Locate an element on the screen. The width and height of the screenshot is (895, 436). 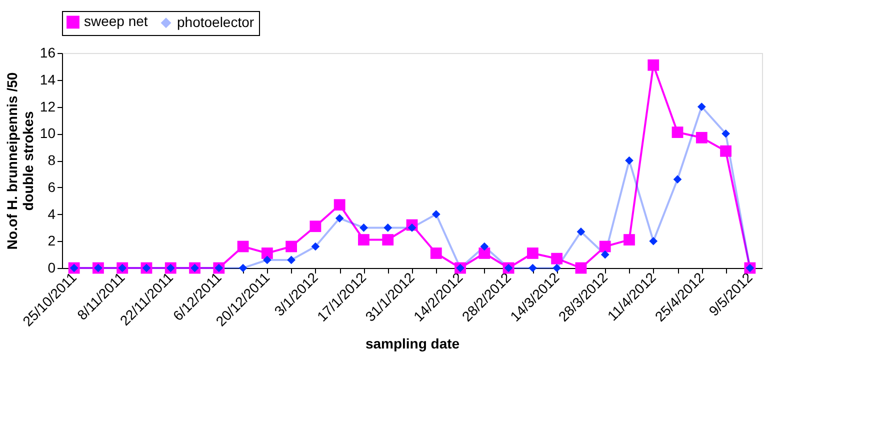
x-axis-title: sampling date is located at coordinates (412, 343).